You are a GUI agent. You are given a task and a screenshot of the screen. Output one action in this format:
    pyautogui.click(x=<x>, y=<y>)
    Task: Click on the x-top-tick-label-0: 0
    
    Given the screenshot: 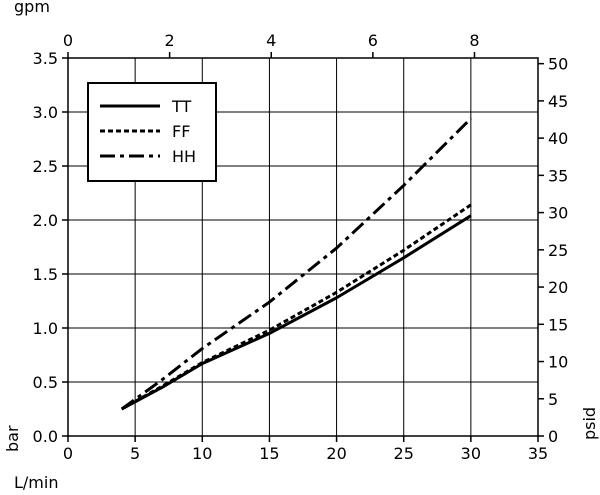 What is the action you would take?
    pyautogui.click(x=68, y=40)
    